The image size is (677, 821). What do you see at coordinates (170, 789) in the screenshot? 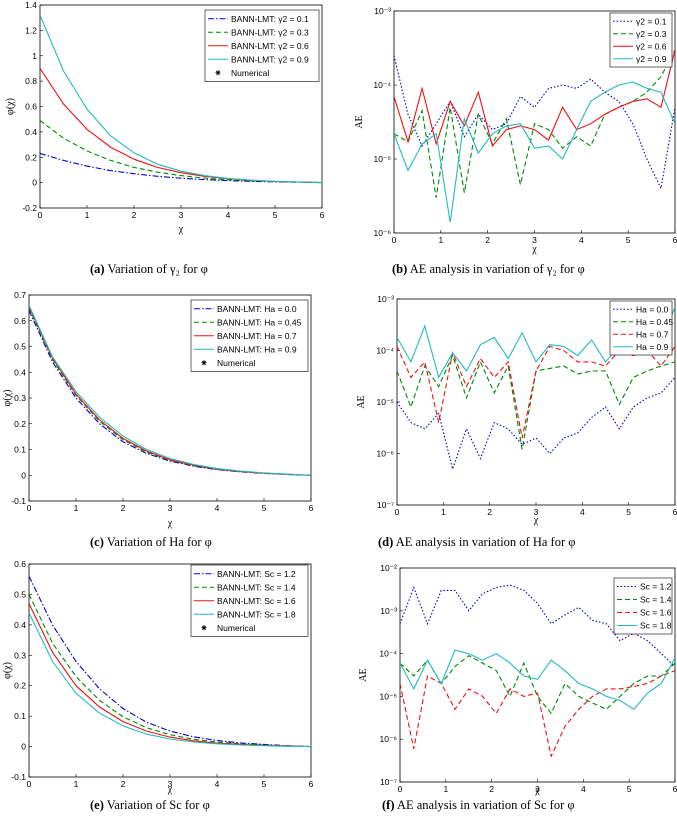
I see `x-axis-label-e: χ` at bounding box center [170, 789].